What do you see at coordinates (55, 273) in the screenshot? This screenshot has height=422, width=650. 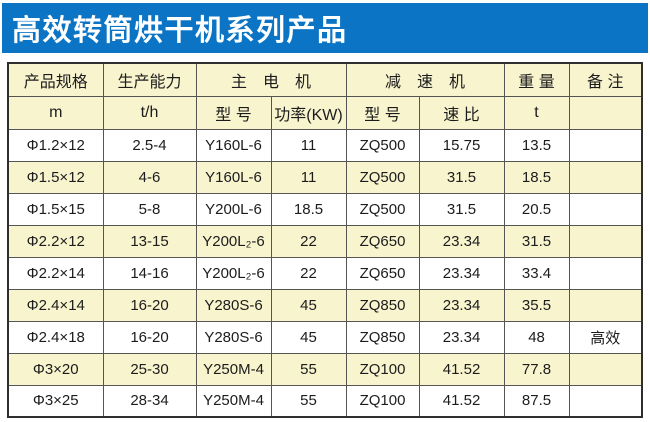 I see `cell-spec: Φ2.2×14` at bounding box center [55, 273].